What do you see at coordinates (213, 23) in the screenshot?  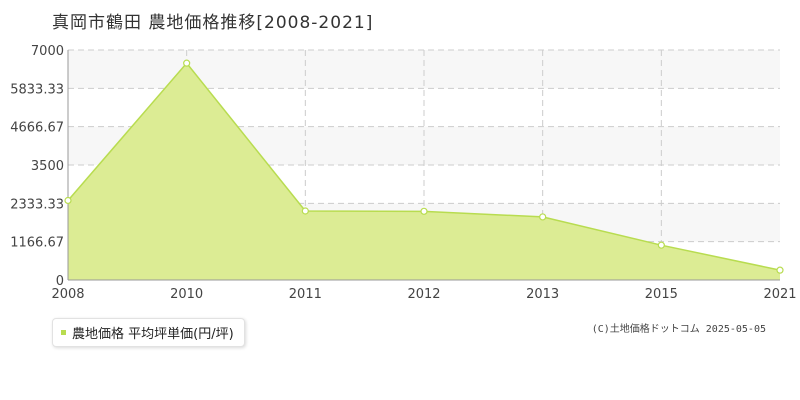 I see `chart-title: 真岡市鶴田 農地価格推移[2008-2021]` at bounding box center [213, 23].